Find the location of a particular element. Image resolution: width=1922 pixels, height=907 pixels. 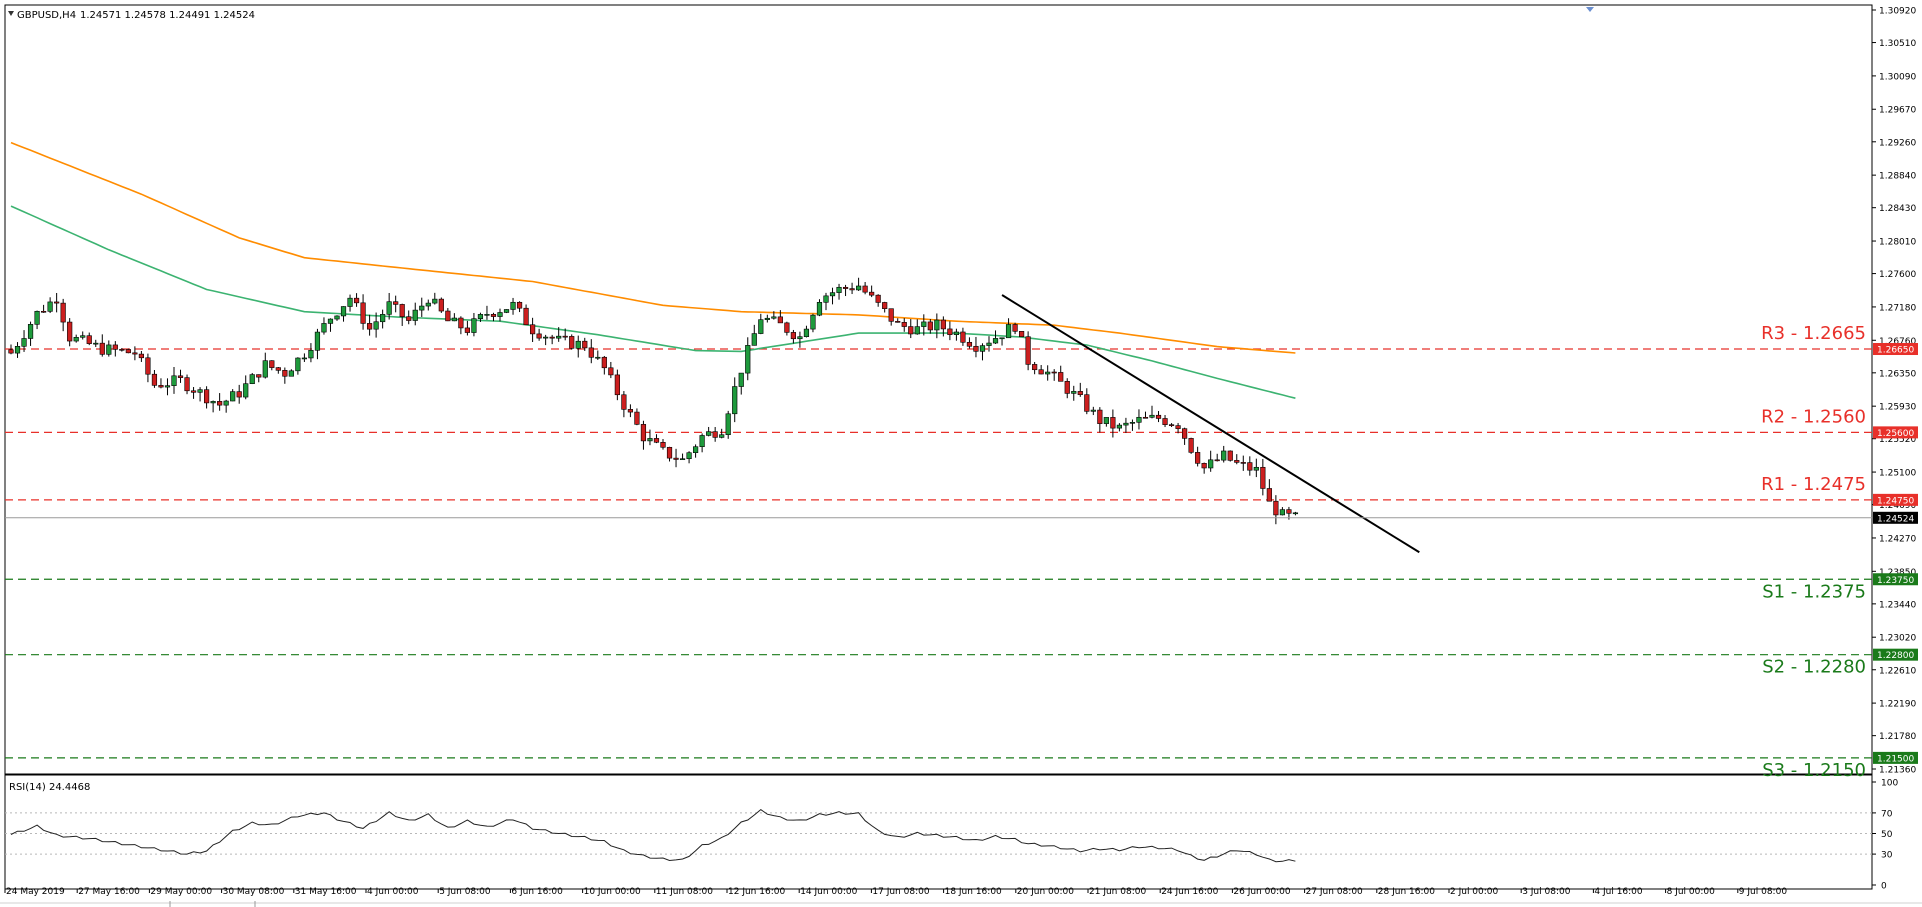

support-price-tag: 1.22800 is located at coordinates (1895, 656).